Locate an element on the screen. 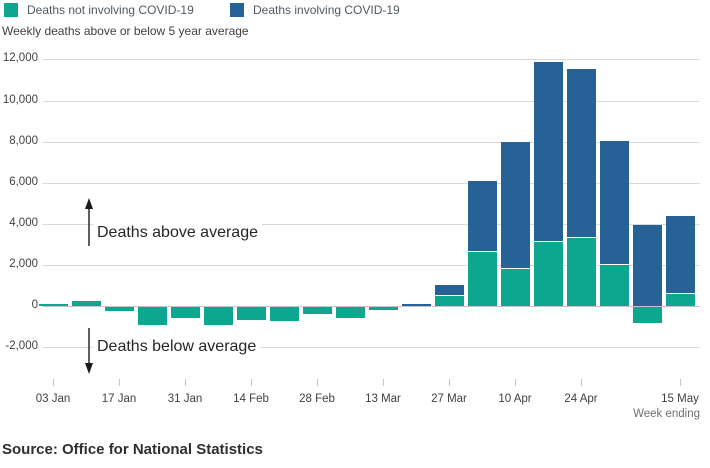 This screenshot has width=710, height=468. bar-noncovid-31-Jan is located at coordinates (185, 312).